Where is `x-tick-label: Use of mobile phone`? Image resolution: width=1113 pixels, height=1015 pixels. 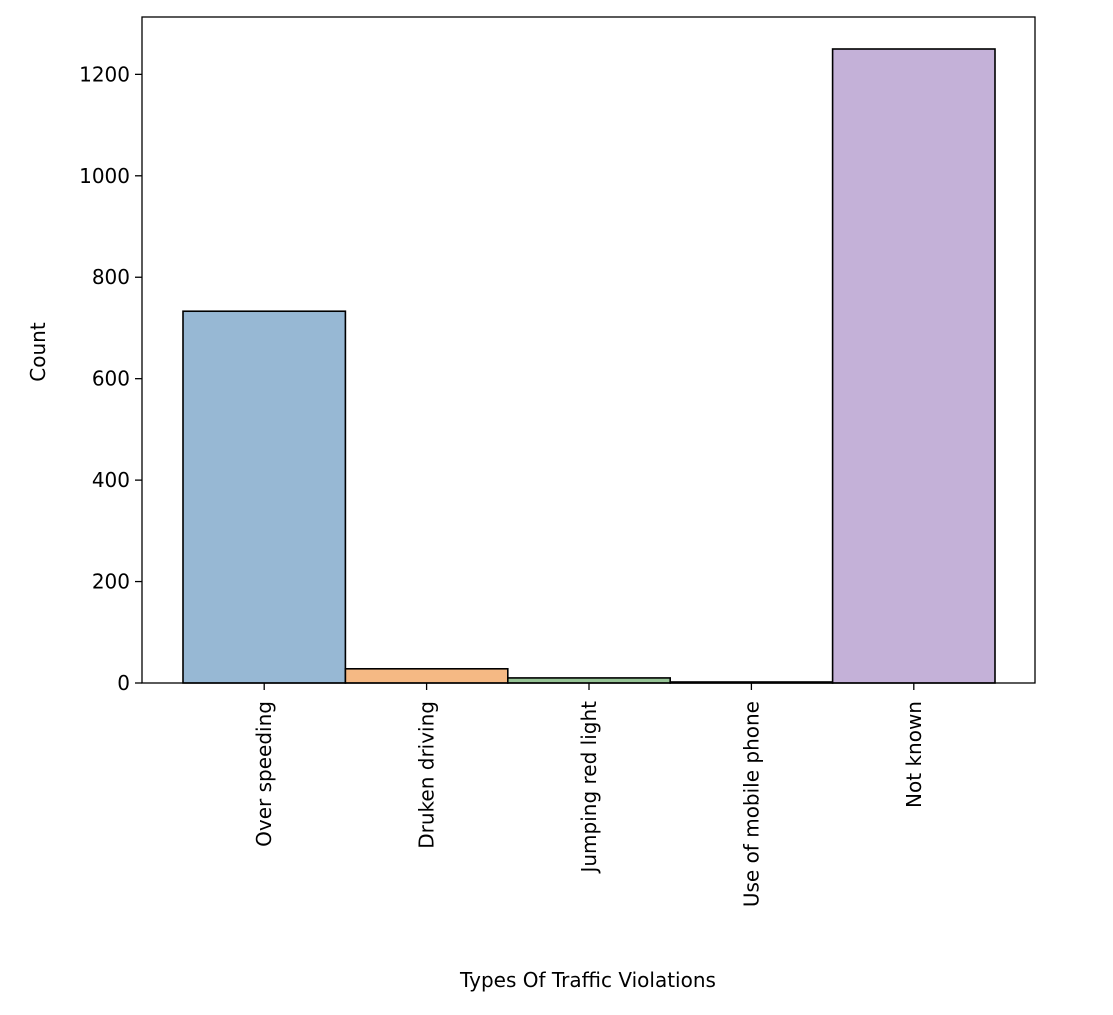
x-tick-label: Use of mobile phone is located at coordinates (751, 804).